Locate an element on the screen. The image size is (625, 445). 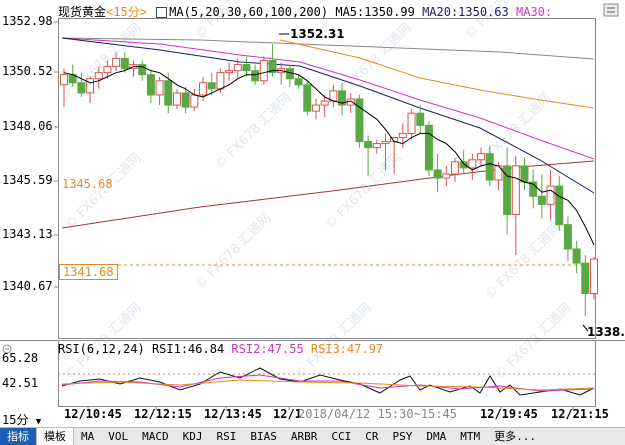
tab-dma: DMA is located at coordinates (436, 436).